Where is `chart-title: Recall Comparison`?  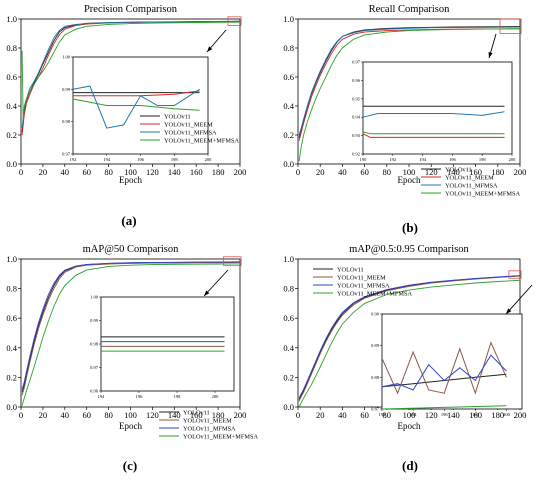
chart-title: Recall Comparison is located at coordinates (410, 9).